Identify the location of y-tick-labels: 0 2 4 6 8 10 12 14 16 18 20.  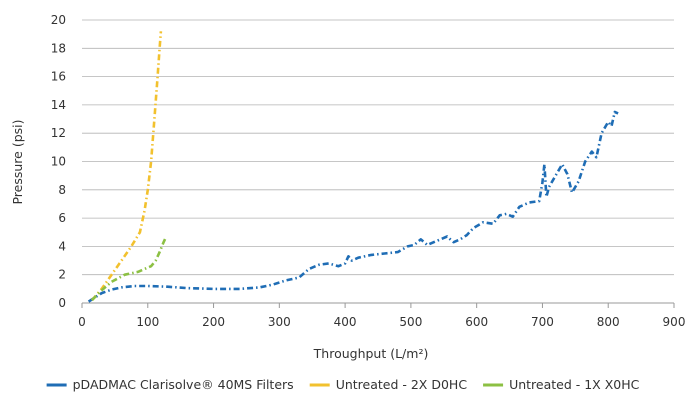
(58, 161).